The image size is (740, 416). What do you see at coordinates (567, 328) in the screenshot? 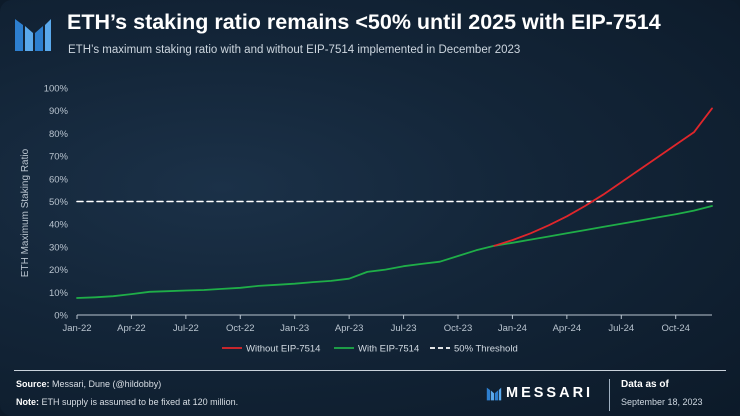
I see `x-tick-label: Apr-24` at bounding box center [567, 328].